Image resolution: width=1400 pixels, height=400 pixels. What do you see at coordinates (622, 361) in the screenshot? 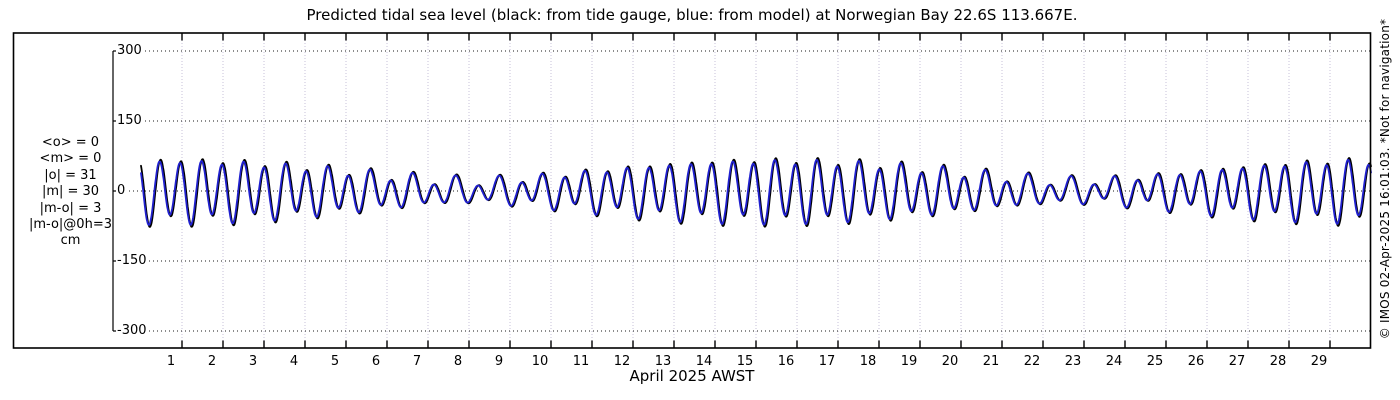
I see `x-tick-label: 12` at bounding box center [622, 361].